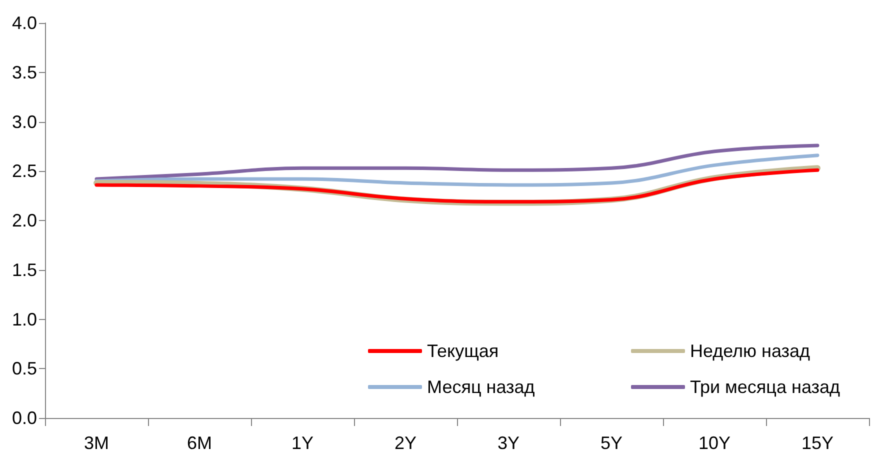 Image resolution: width=879 pixels, height=464 pixels. What do you see at coordinates (463, 351) in the screenshot?
I see `legend-label: Текущая` at bounding box center [463, 351].